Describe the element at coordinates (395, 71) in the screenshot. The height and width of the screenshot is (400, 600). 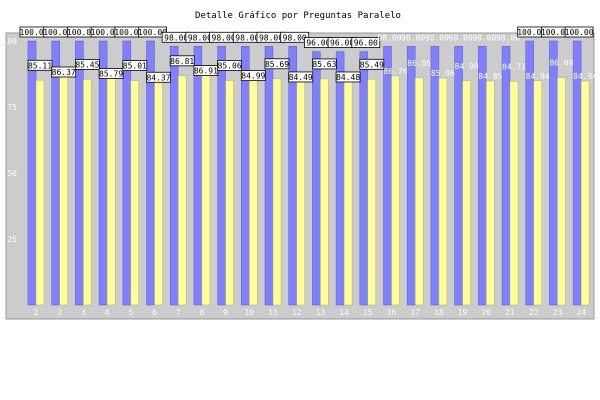
I see `value-label-series2: 86.76` at that location.